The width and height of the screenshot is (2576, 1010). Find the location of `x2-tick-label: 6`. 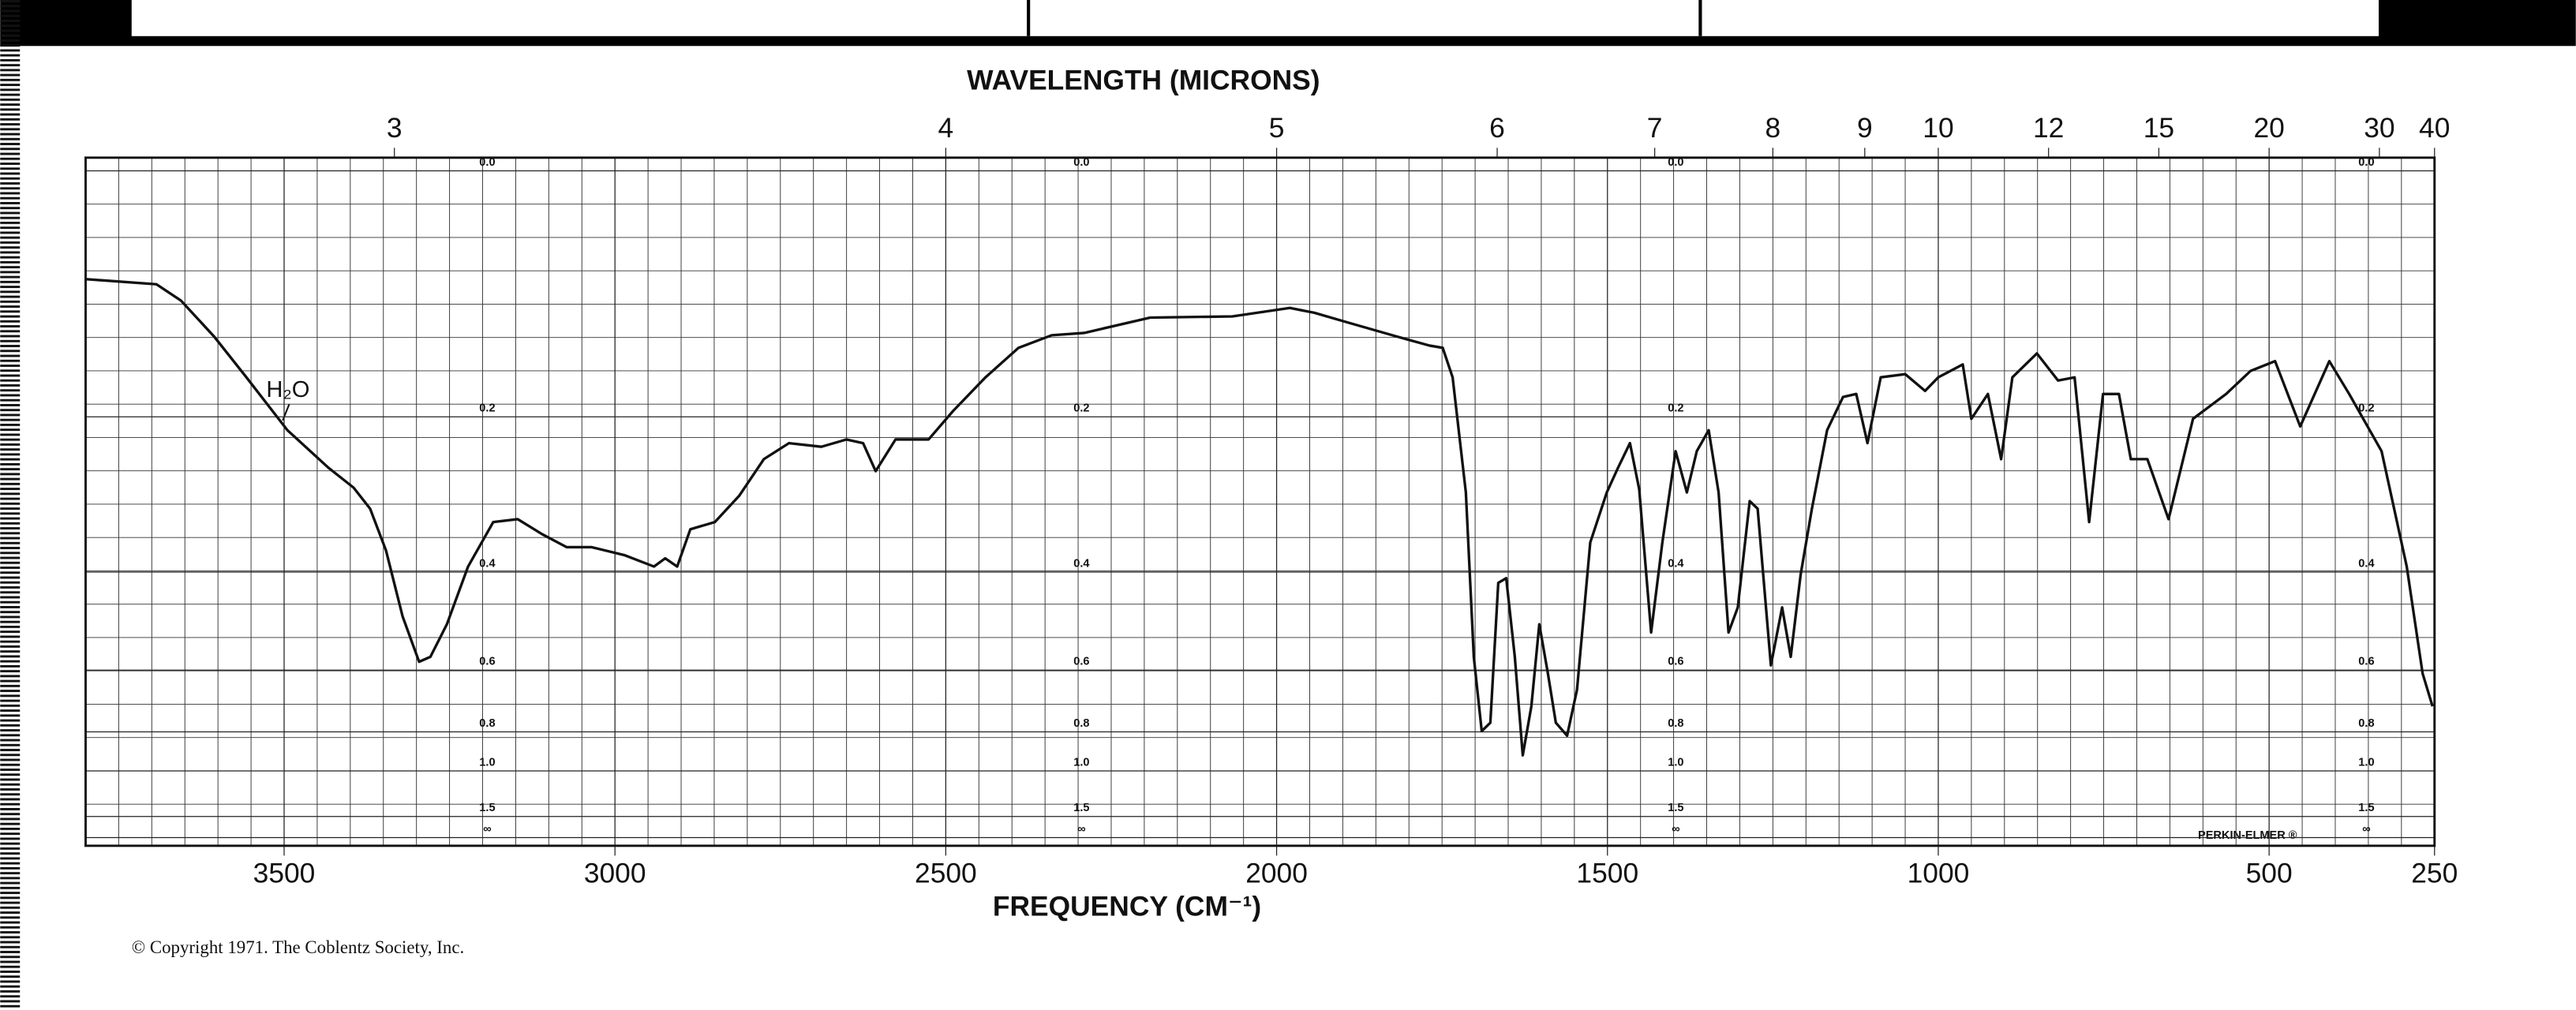

x2-tick-label: 6 is located at coordinates (1497, 128).